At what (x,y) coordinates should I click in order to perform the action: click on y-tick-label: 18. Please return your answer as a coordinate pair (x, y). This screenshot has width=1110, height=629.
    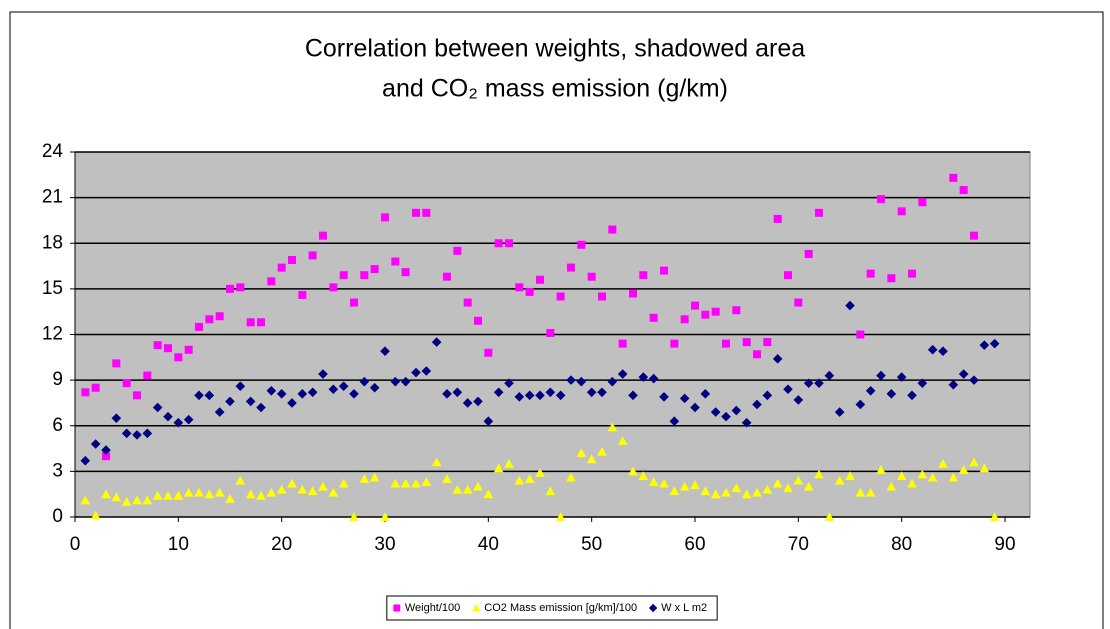
    Looking at the image, I should click on (52, 242).